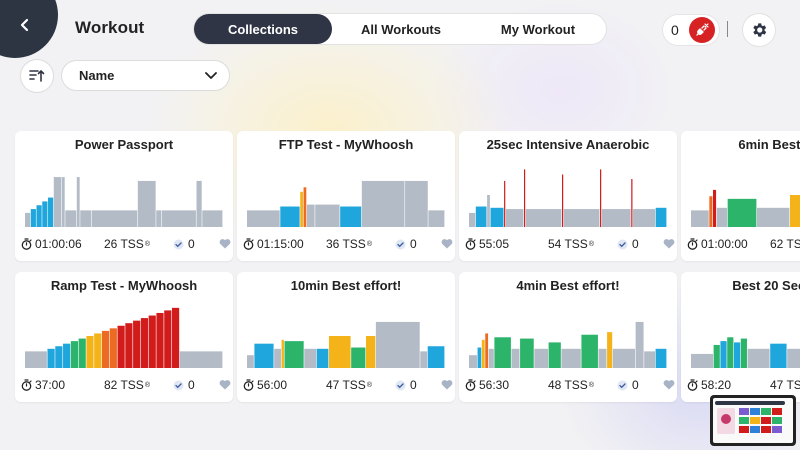  Describe the element at coordinates (716, 385) in the screenshot. I see `duration-value: 58:20` at that location.